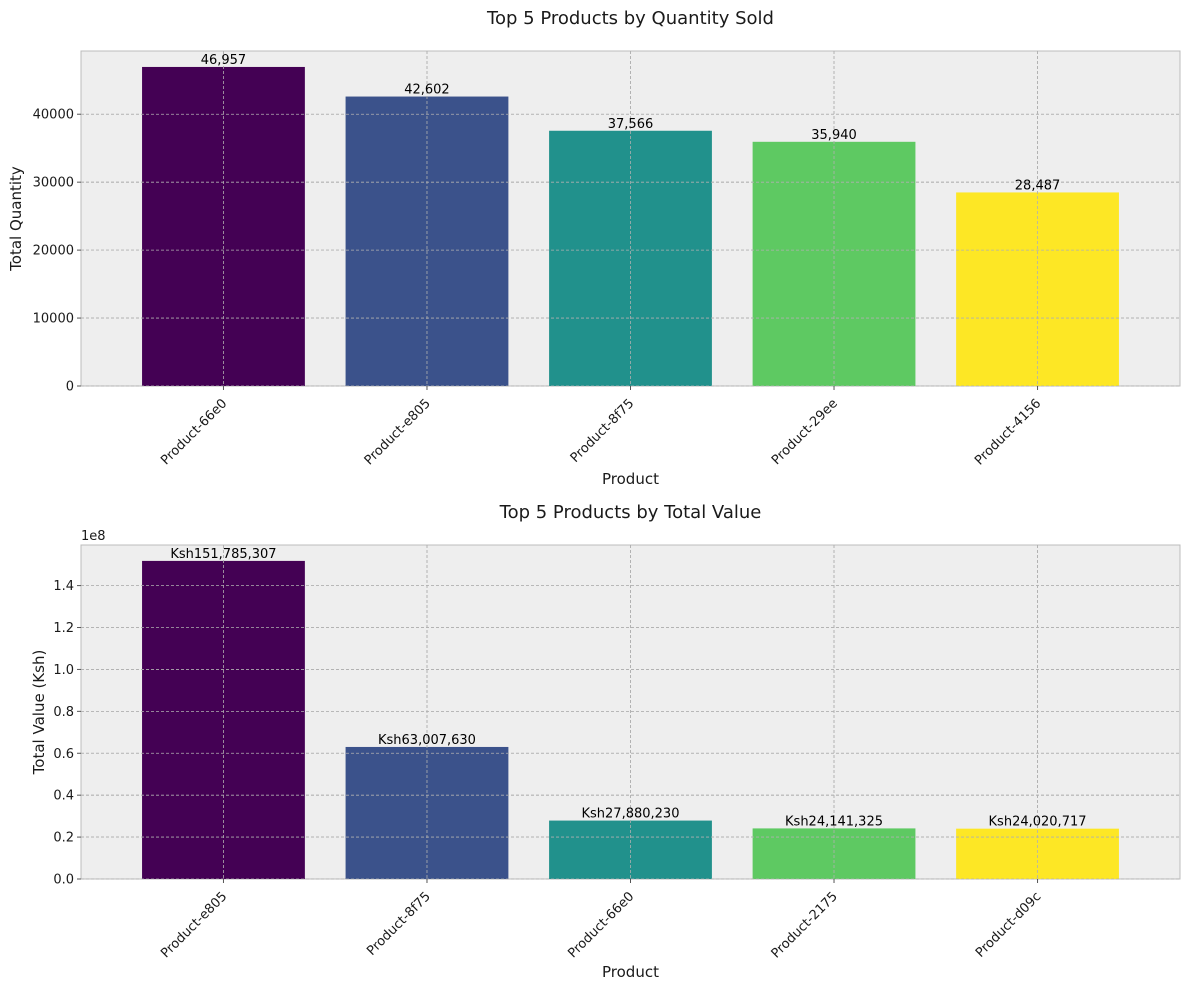 The image size is (1189, 990). Describe the element at coordinates (70, 387) in the screenshot. I see `chart-1-y-tick-label: 0` at that location.